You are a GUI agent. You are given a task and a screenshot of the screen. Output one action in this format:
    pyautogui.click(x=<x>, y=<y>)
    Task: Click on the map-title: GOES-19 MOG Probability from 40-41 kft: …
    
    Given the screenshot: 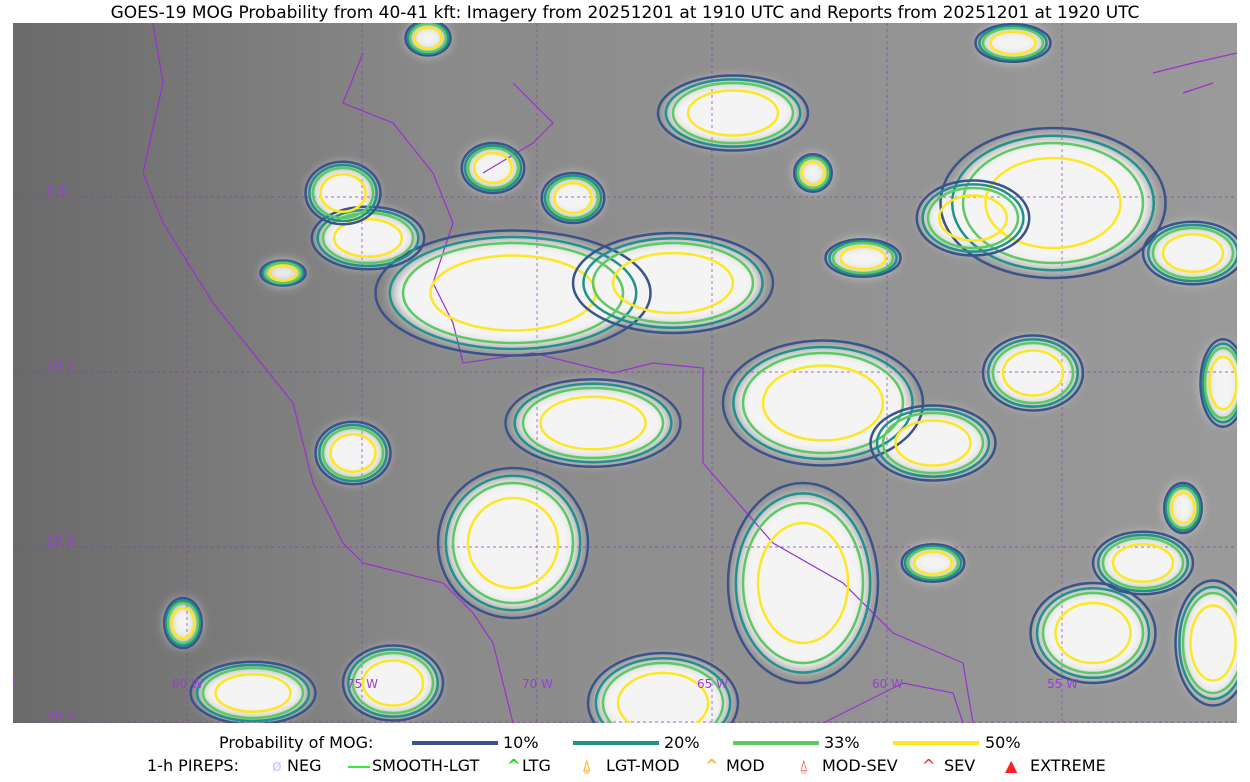 What is the action you would take?
    pyautogui.click(x=625, y=13)
    